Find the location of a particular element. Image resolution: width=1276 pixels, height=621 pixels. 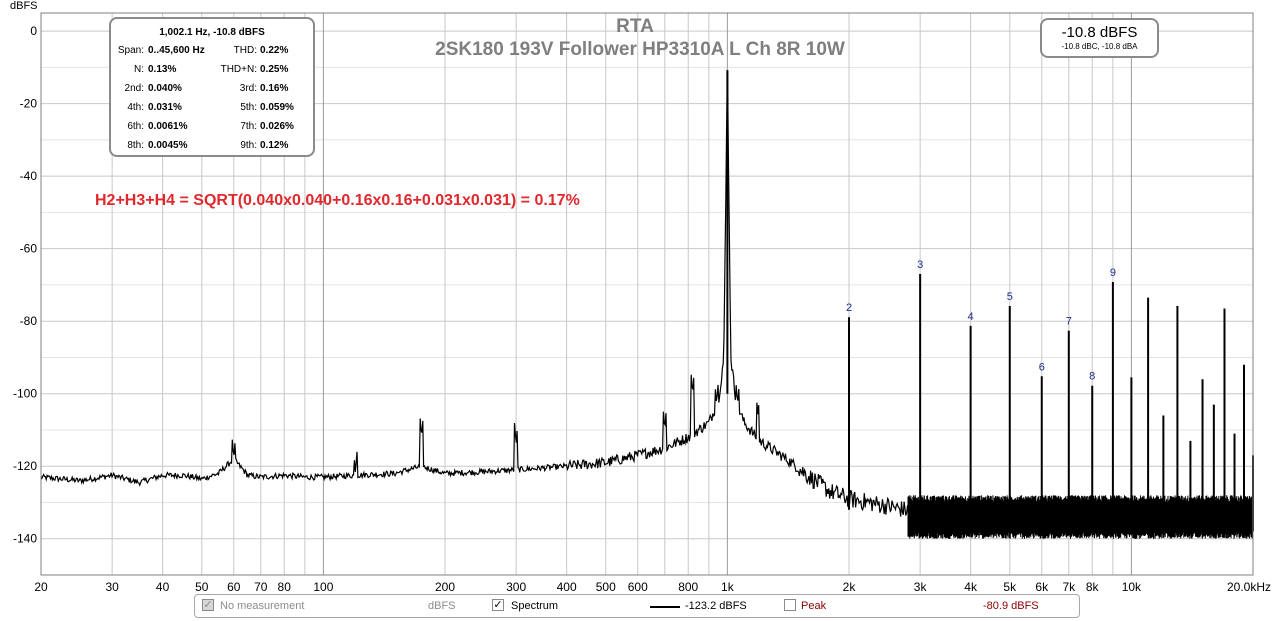

x-tick-label: 400 is located at coordinates (567, 587).